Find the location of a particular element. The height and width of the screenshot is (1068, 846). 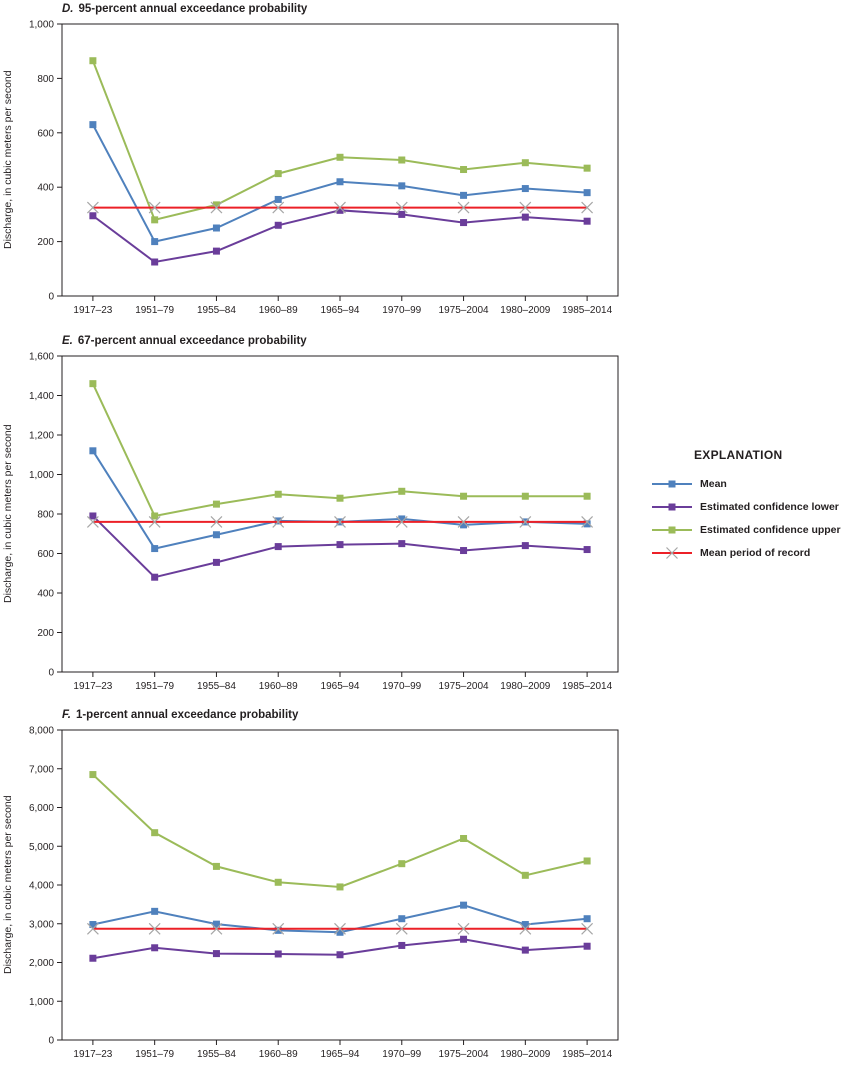

y-axis-label-f: Discharge, in cubic meters per second is located at coordinates (8, 885).